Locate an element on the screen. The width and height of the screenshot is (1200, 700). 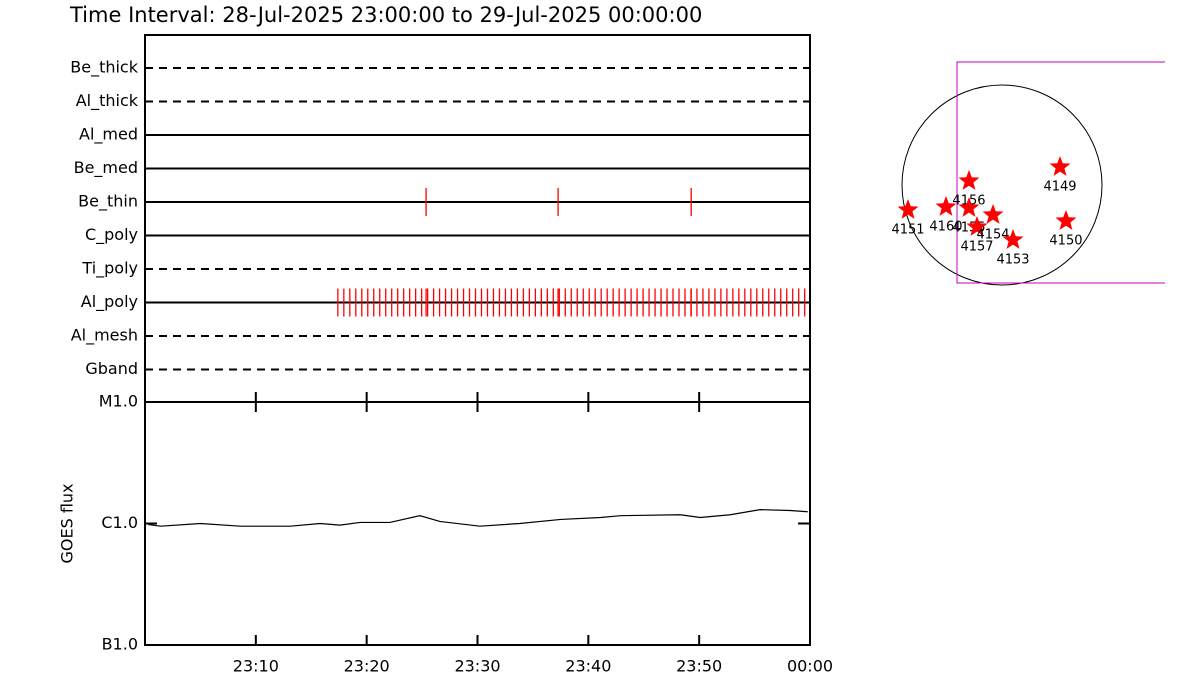
x-tick-label: 23:20 is located at coordinates (367, 666).